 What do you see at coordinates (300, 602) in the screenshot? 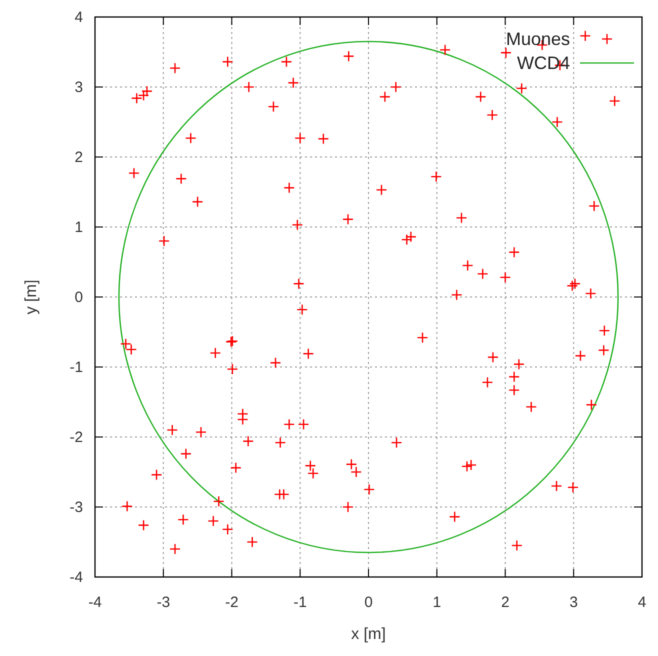
I see `x-tick-label: -1` at bounding box center [300, 602].